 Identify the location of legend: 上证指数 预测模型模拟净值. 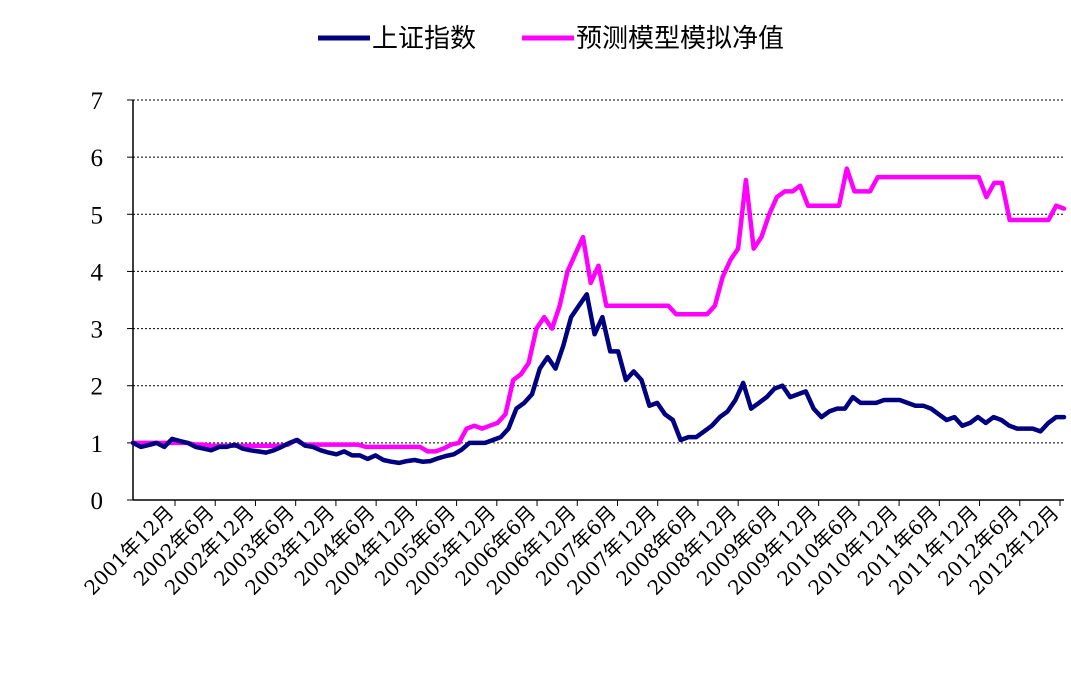
(551, 39).